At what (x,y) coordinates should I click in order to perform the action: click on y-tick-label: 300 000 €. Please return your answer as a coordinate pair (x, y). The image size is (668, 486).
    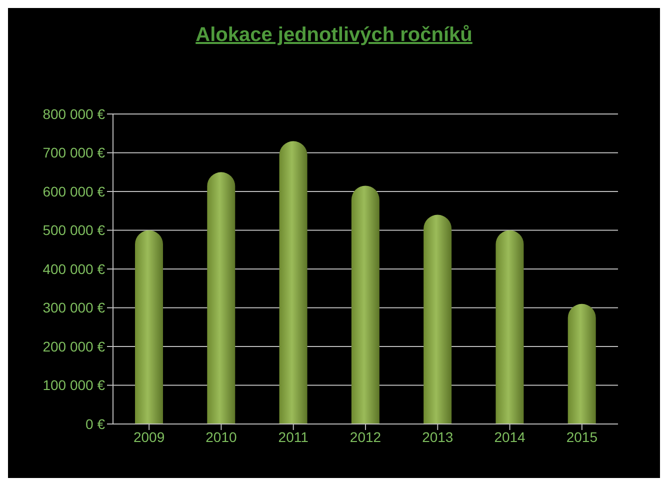
    Looking at the image, I should click on (74, 308).